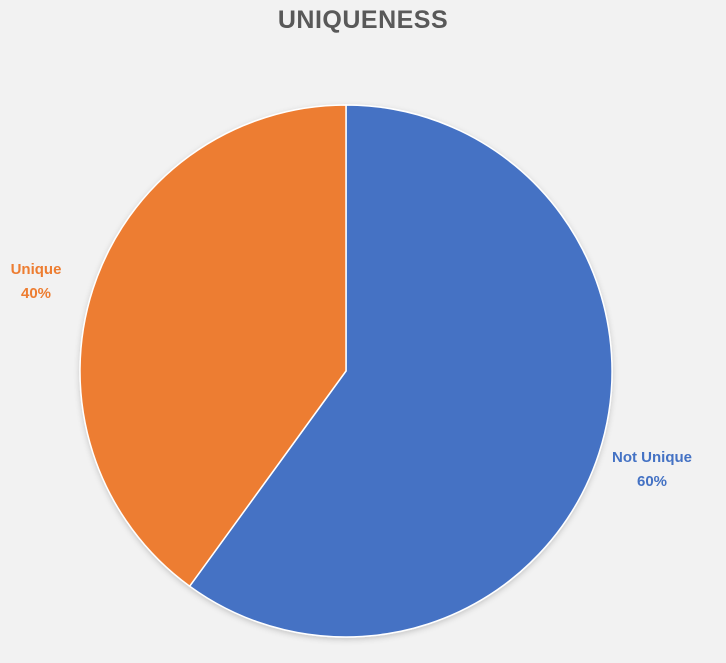 This screenshot has width=726, height=663. Describe the element at coordinates (36, 293) in the screenshot. I see `data-label-unique-percent: 40%` at that location.